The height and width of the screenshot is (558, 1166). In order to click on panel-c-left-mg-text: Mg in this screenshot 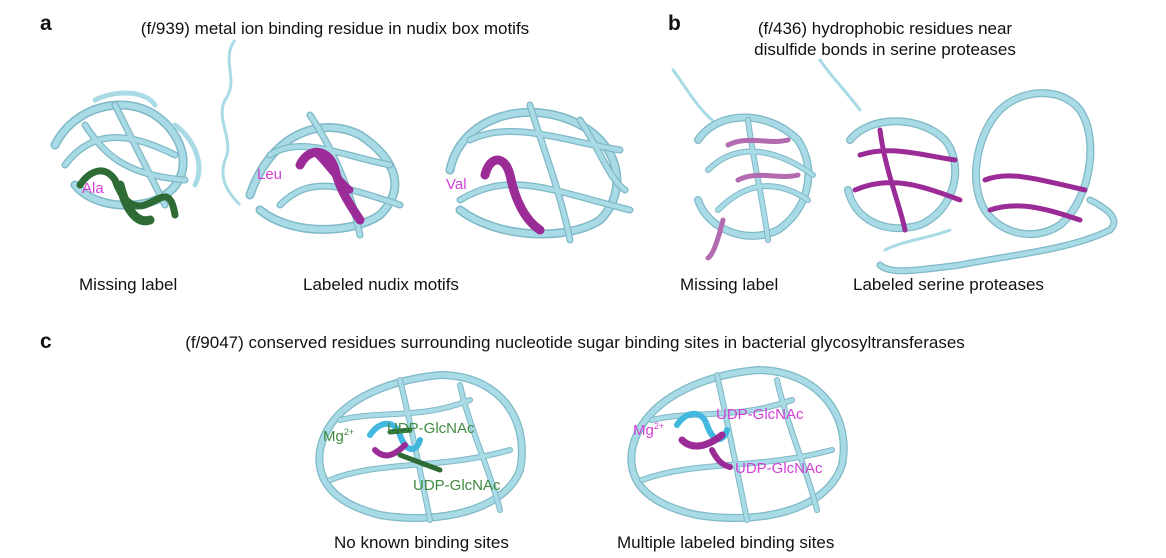, I will do `click(333, 436)`.